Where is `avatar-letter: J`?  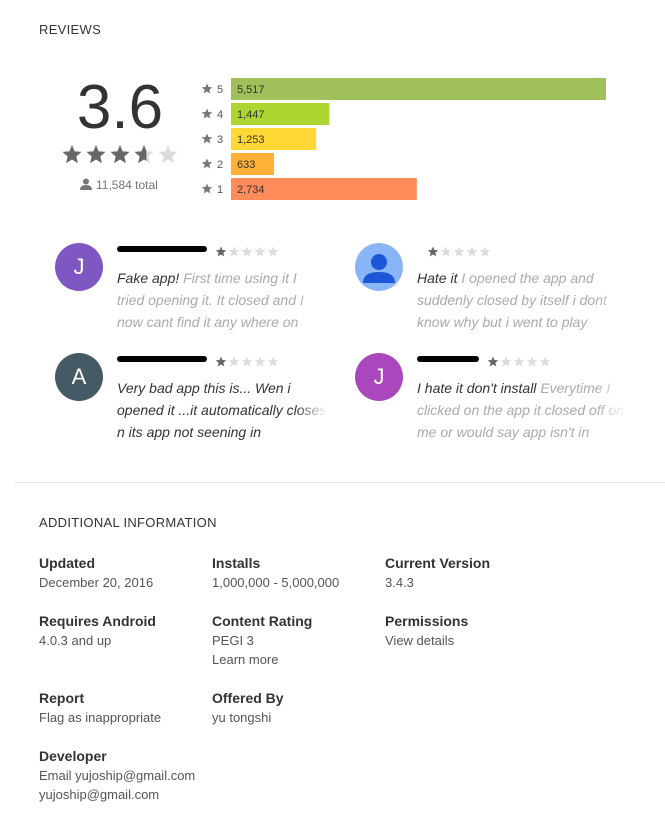 avatar-letter: J is located at coordinates (379, 376).